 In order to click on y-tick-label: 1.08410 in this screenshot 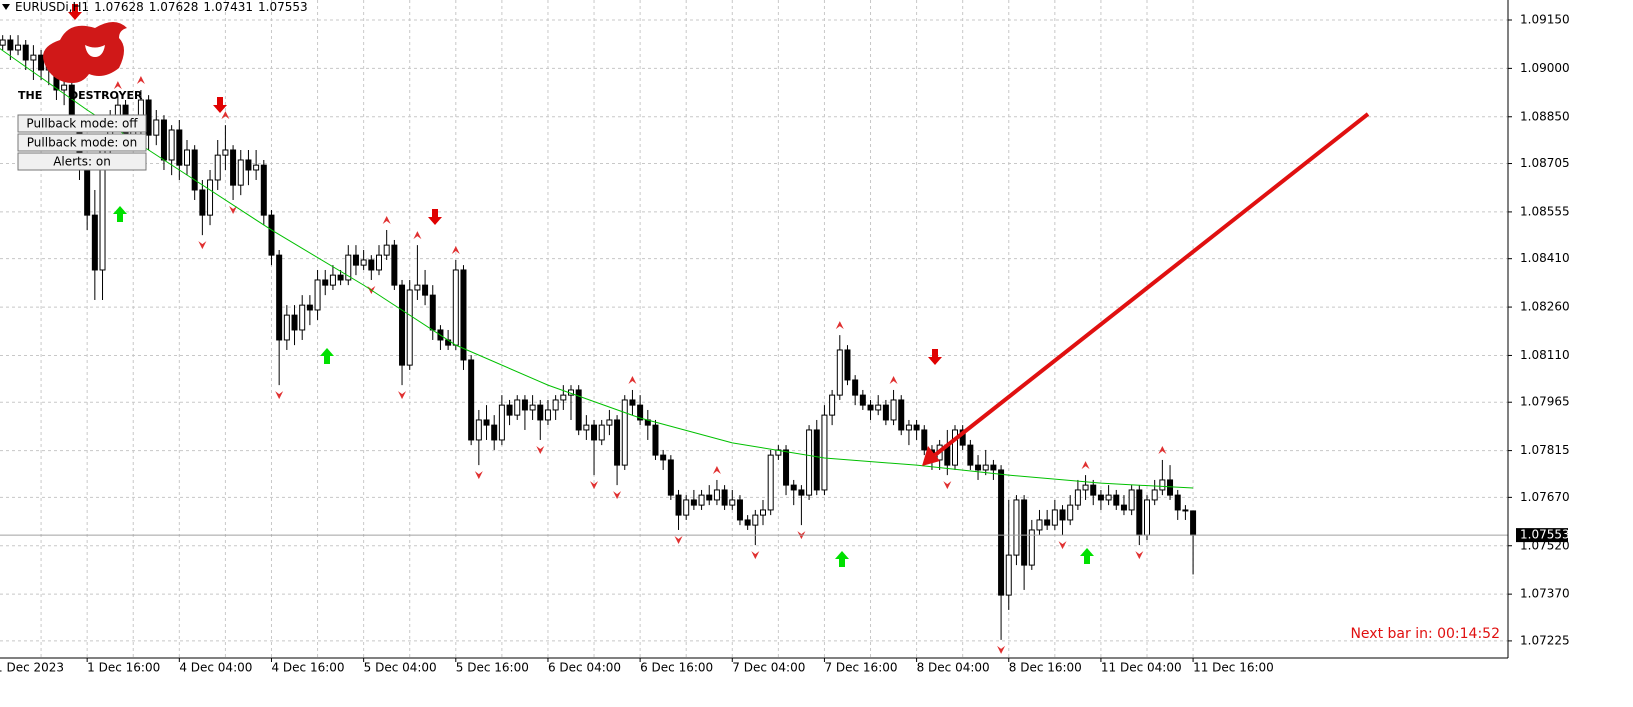, I will do `click(1545, 258)`.